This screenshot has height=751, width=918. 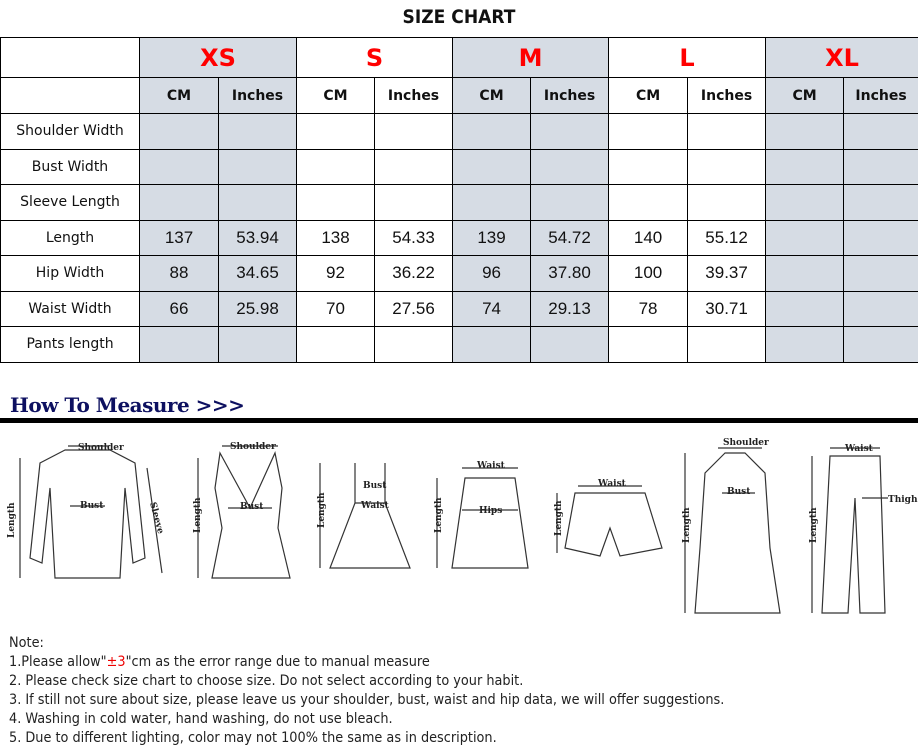 I want to click on table-row: Length 137 53.94 138 54.33 139 54.72 140 55.12, so click(x=459, y=237).